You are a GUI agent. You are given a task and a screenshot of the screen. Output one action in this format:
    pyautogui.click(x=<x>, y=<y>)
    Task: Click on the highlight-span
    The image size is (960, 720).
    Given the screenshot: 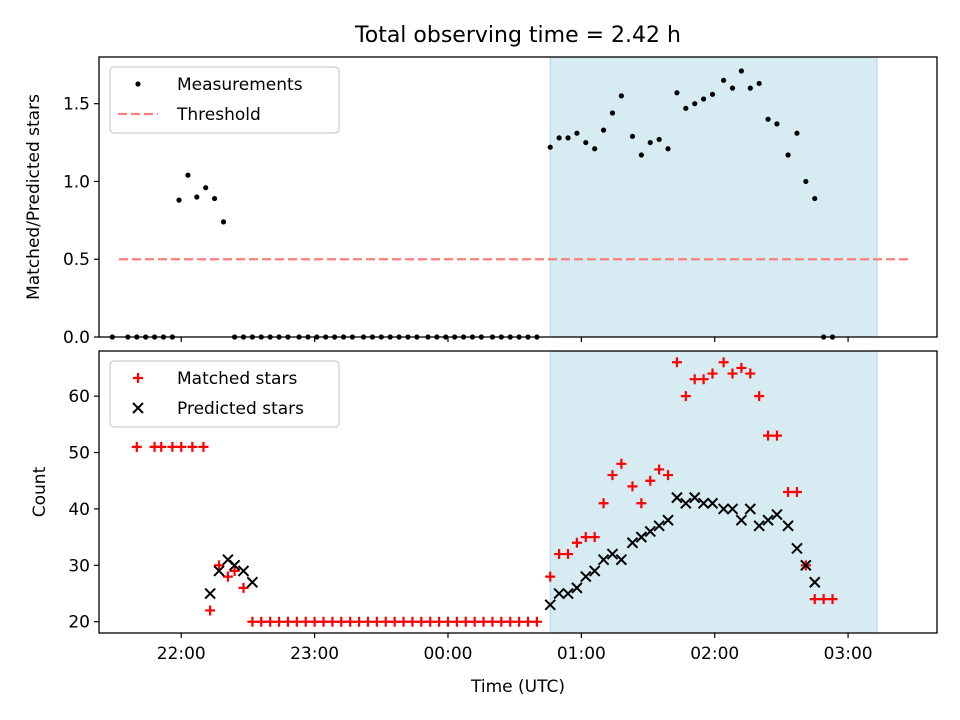 What is the action you would take?
    pyautogui.click(x=713, y=197)
    